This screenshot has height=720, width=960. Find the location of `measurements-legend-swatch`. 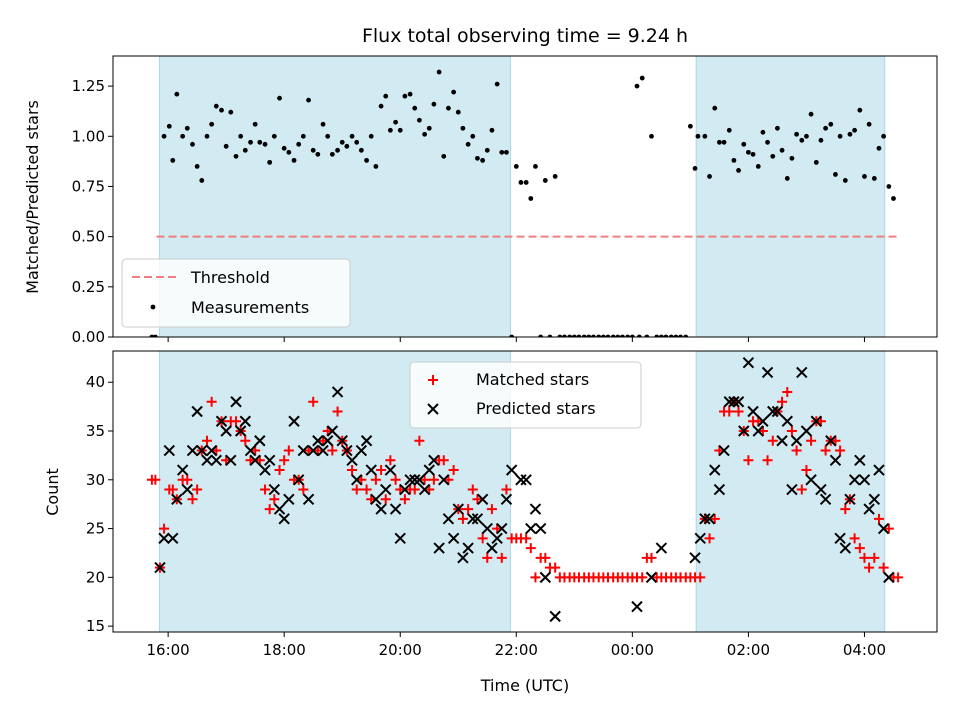

measurements-legend-swatch is located at coordinates (153, 307).